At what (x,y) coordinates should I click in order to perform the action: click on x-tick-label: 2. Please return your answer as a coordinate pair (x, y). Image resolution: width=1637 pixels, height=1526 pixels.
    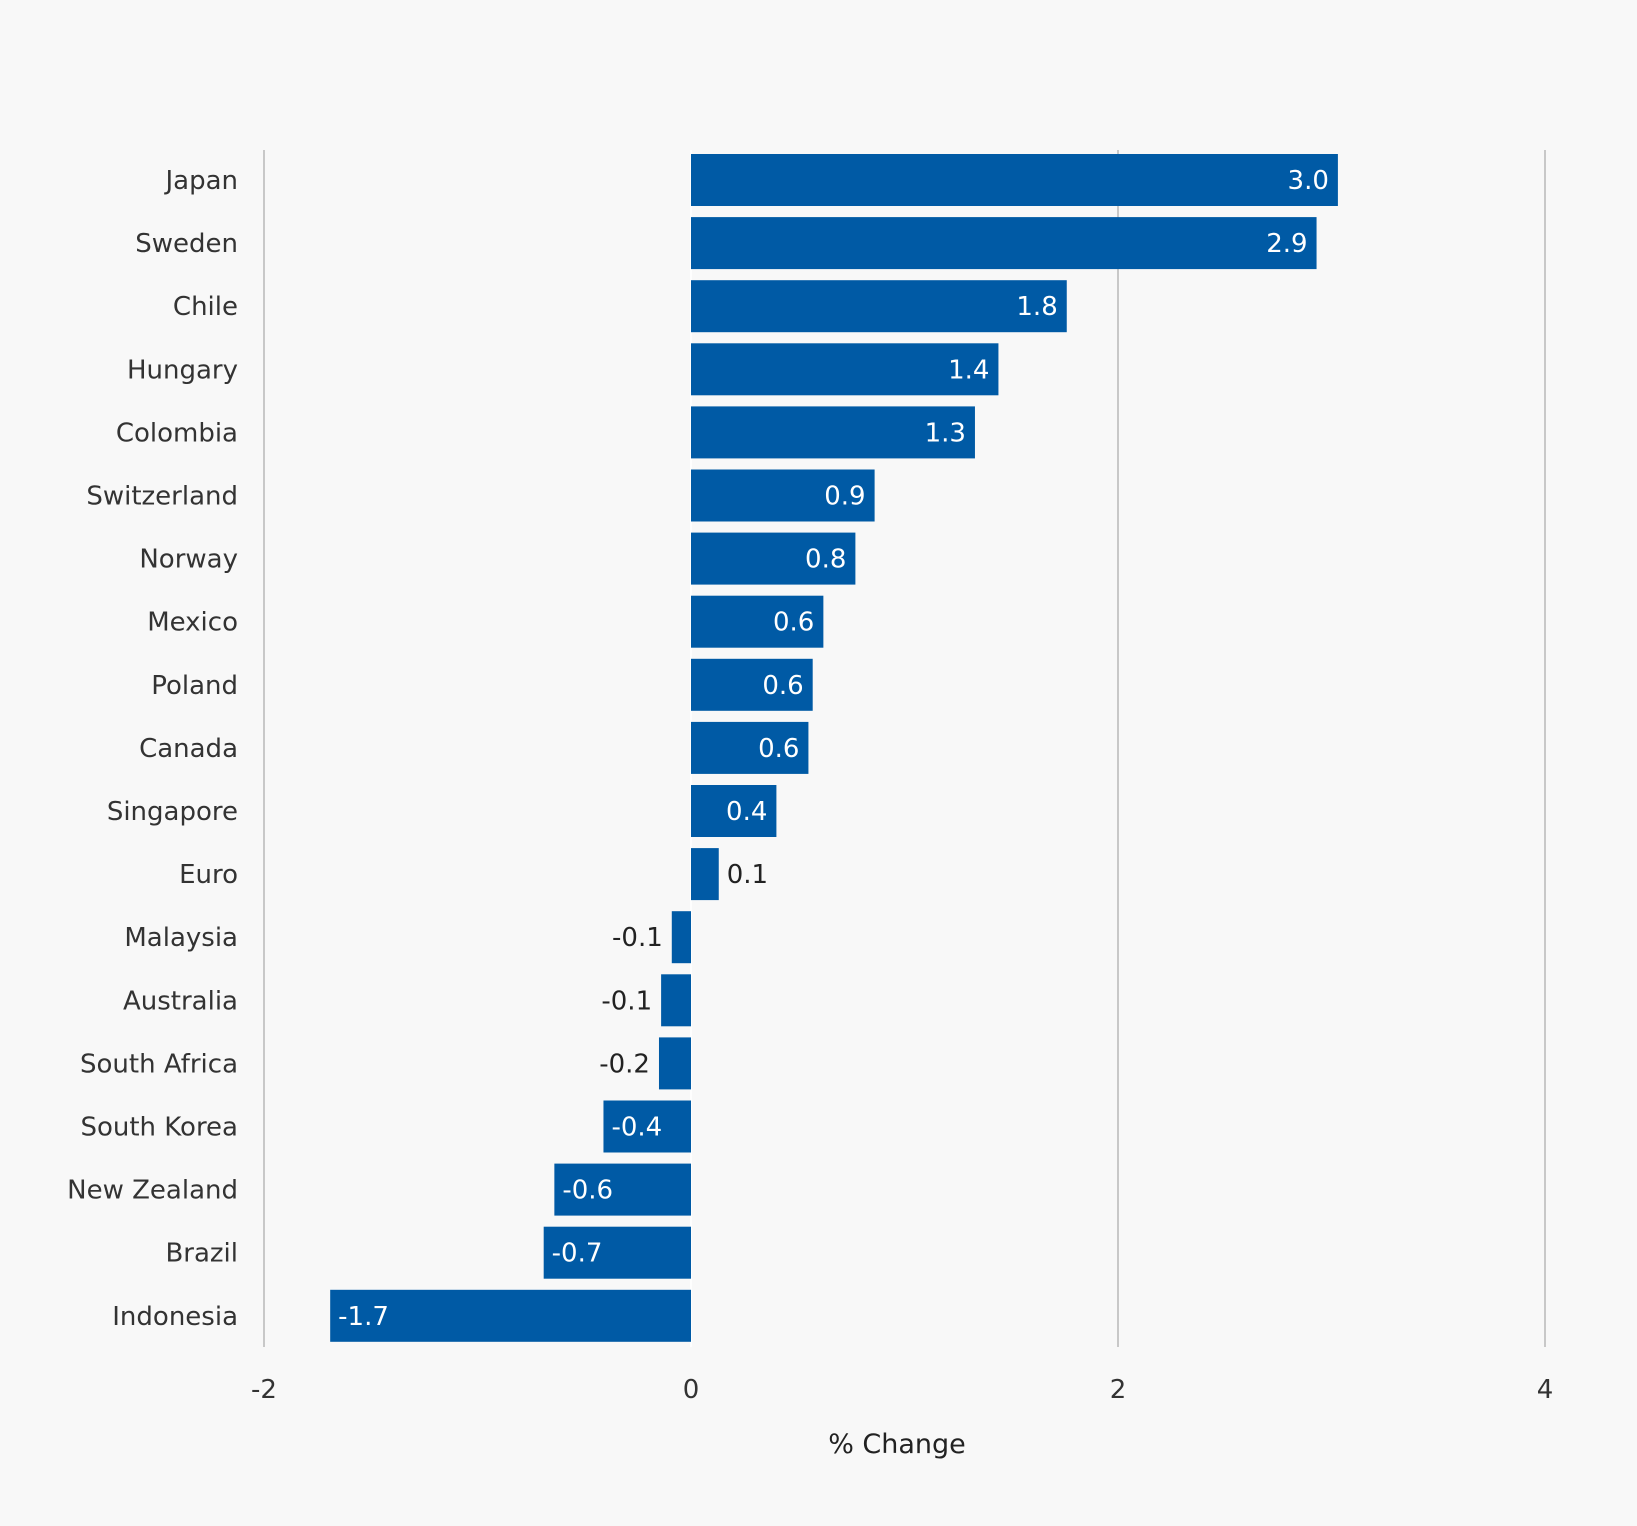
    Looking at the image, I should click on (1118, 1390).